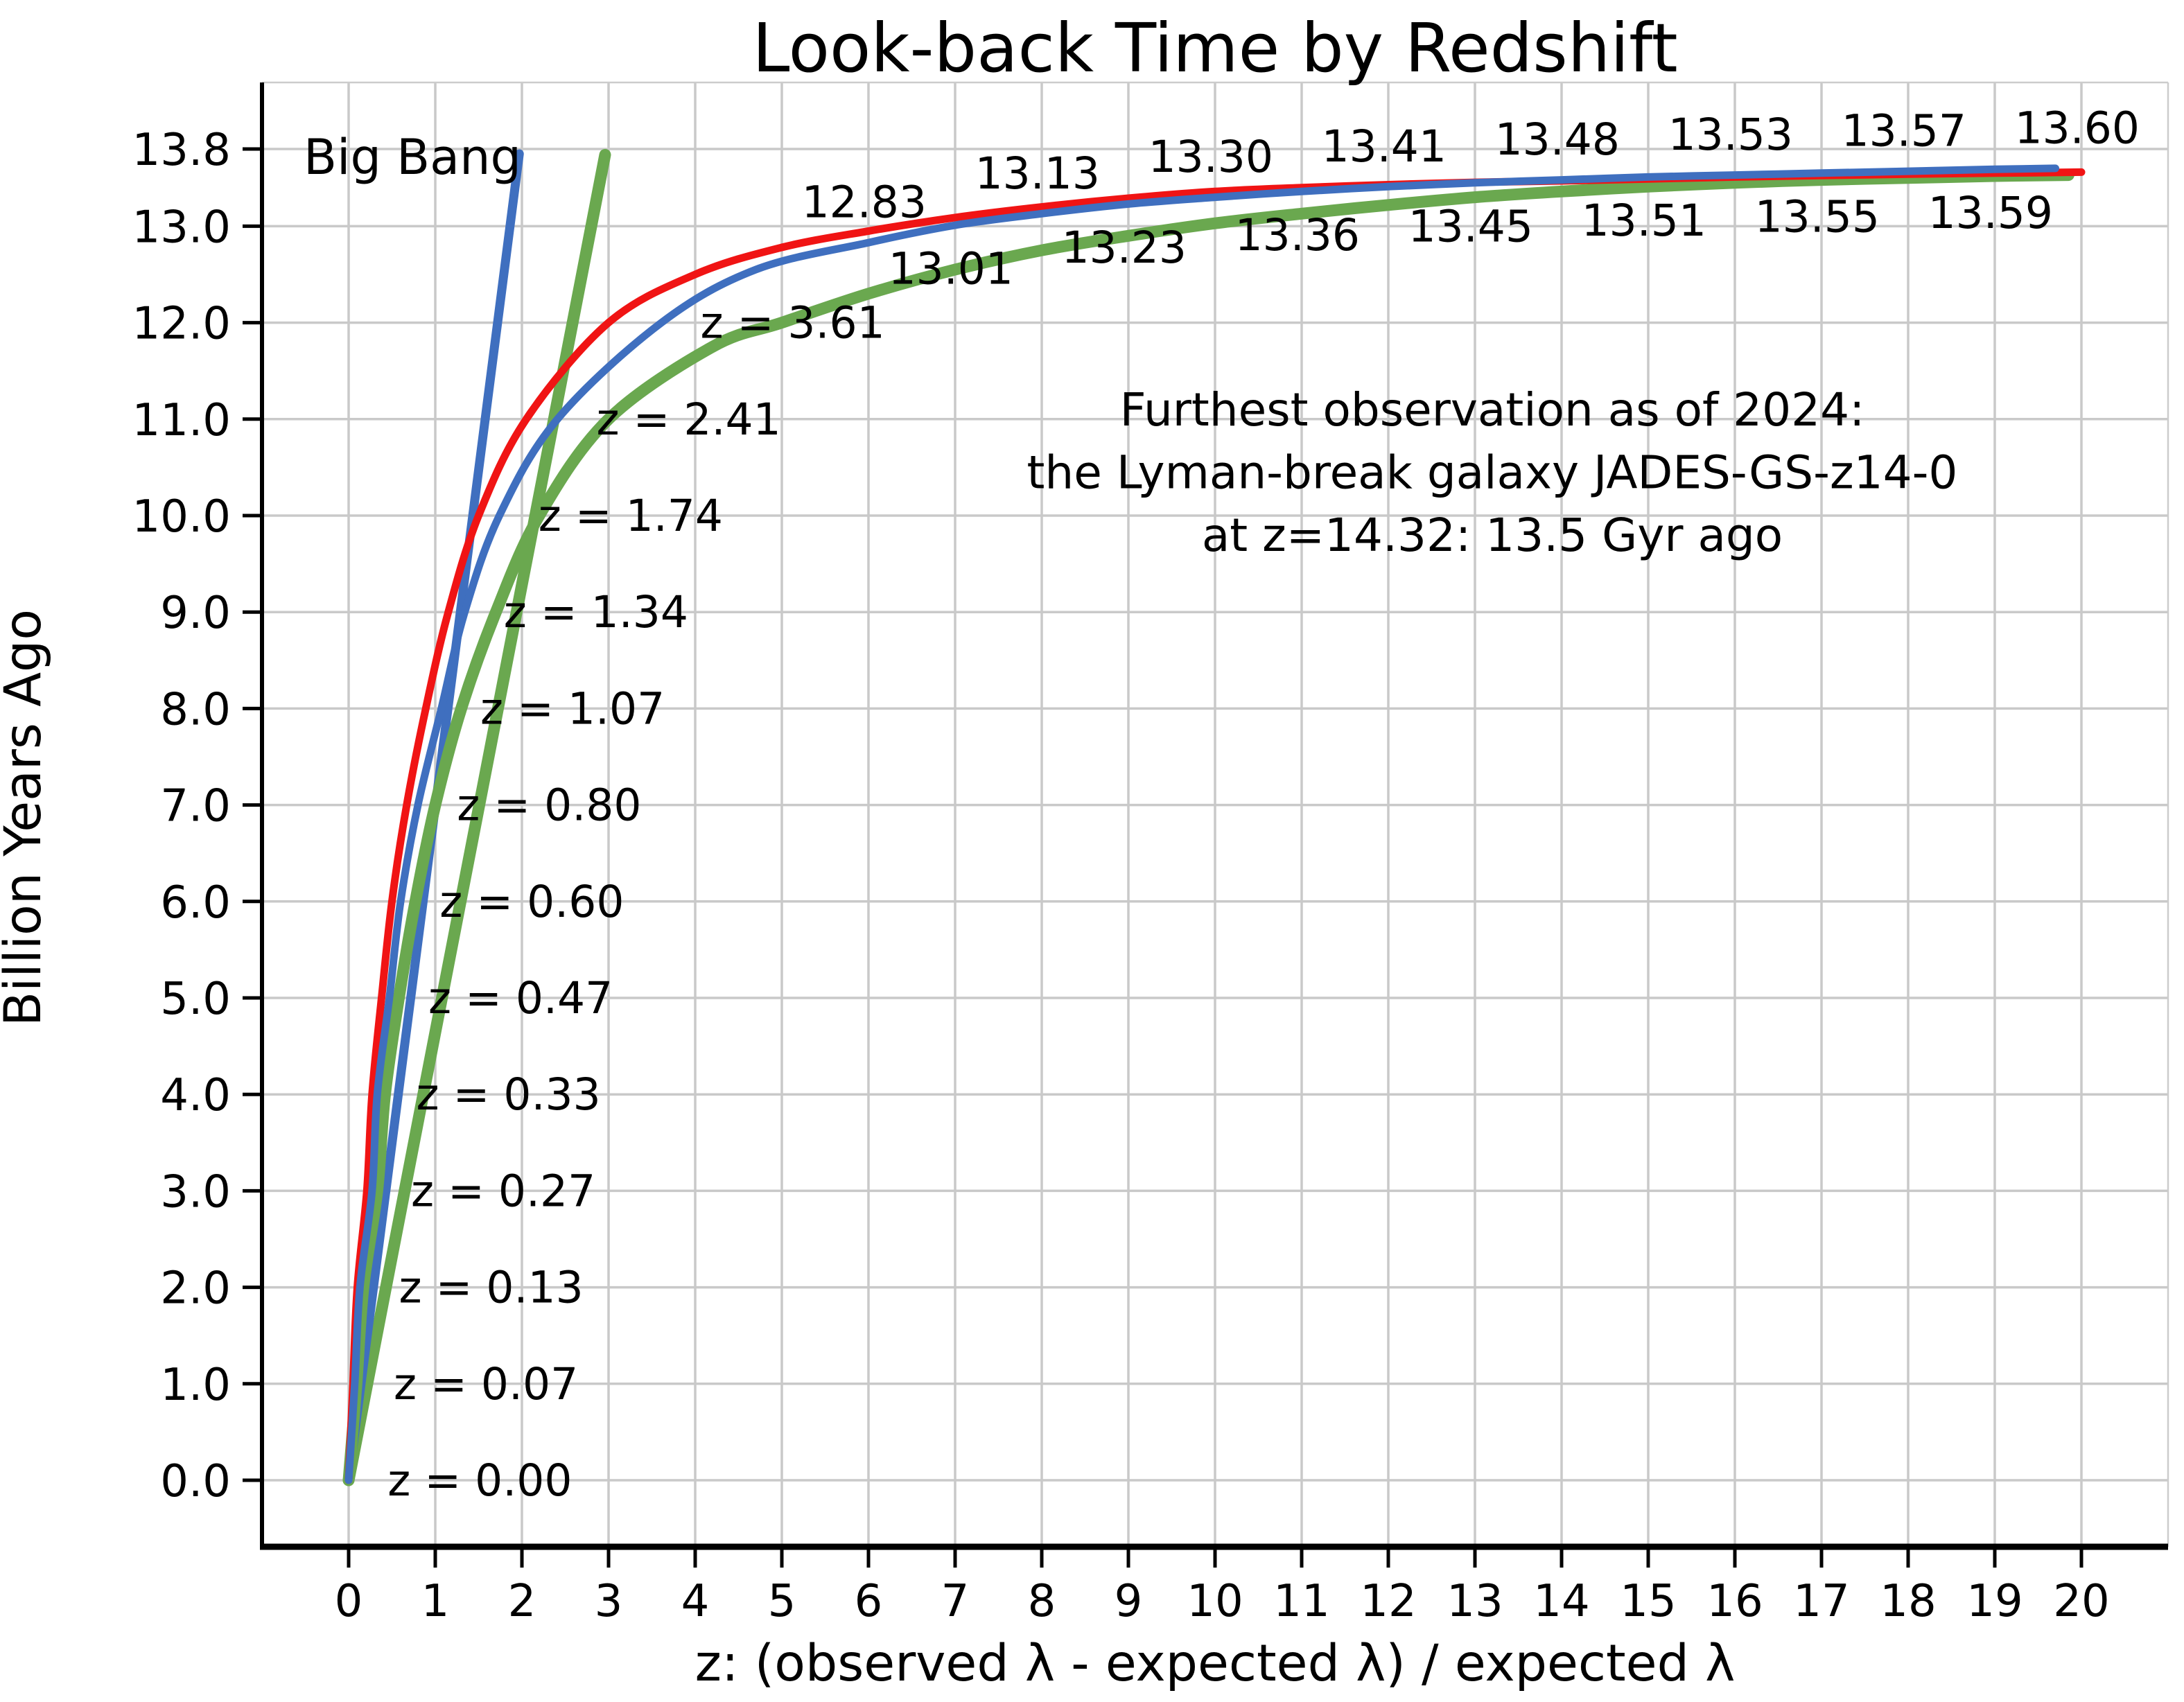 This screenshot has height=1702, width=2184. I want to click on x-tick-label: 20, so click(2081, 1601).